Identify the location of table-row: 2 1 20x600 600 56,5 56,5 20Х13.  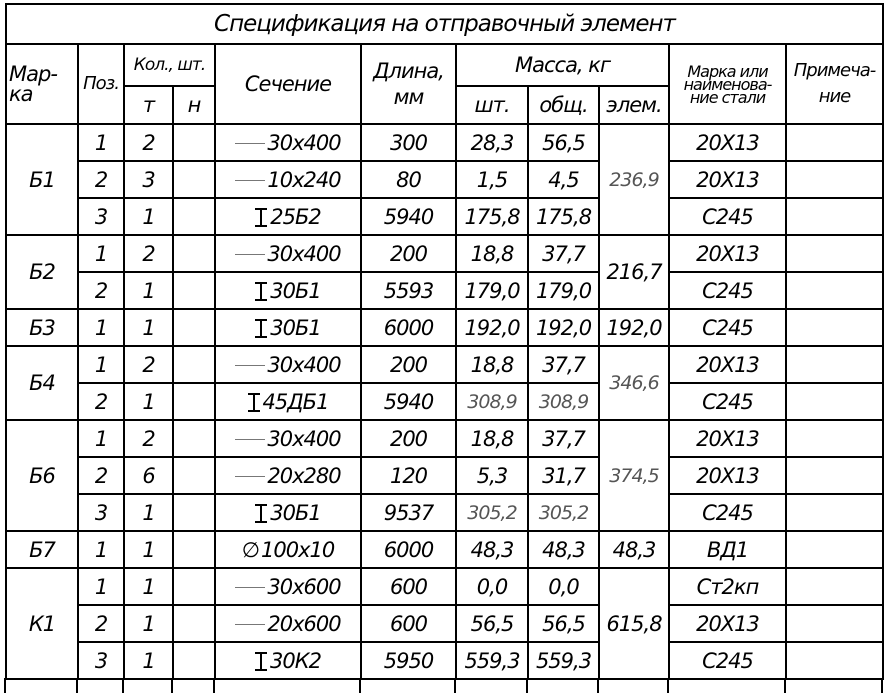
(445, 623).